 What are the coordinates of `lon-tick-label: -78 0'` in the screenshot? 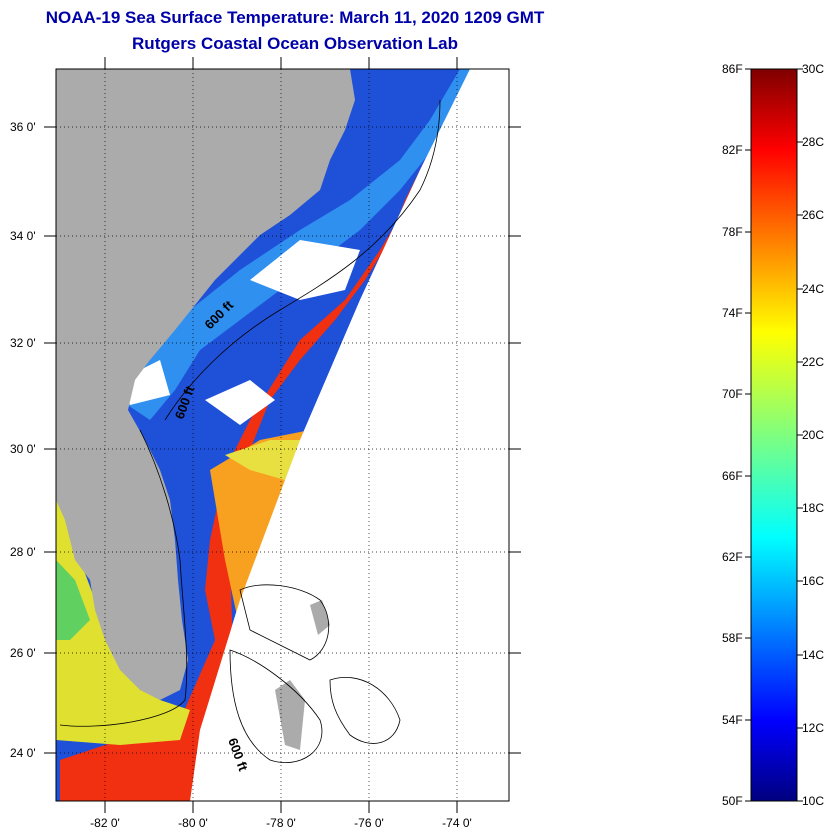 It's located at (281, 823).